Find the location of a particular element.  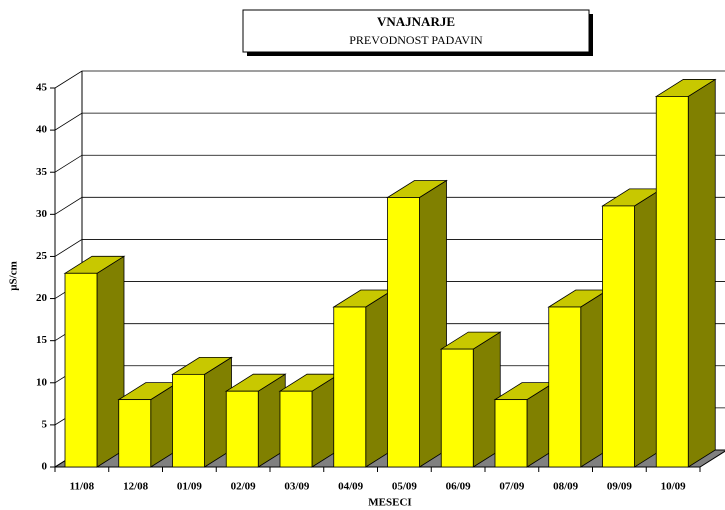

title-box is located at coordinates (416, 31).